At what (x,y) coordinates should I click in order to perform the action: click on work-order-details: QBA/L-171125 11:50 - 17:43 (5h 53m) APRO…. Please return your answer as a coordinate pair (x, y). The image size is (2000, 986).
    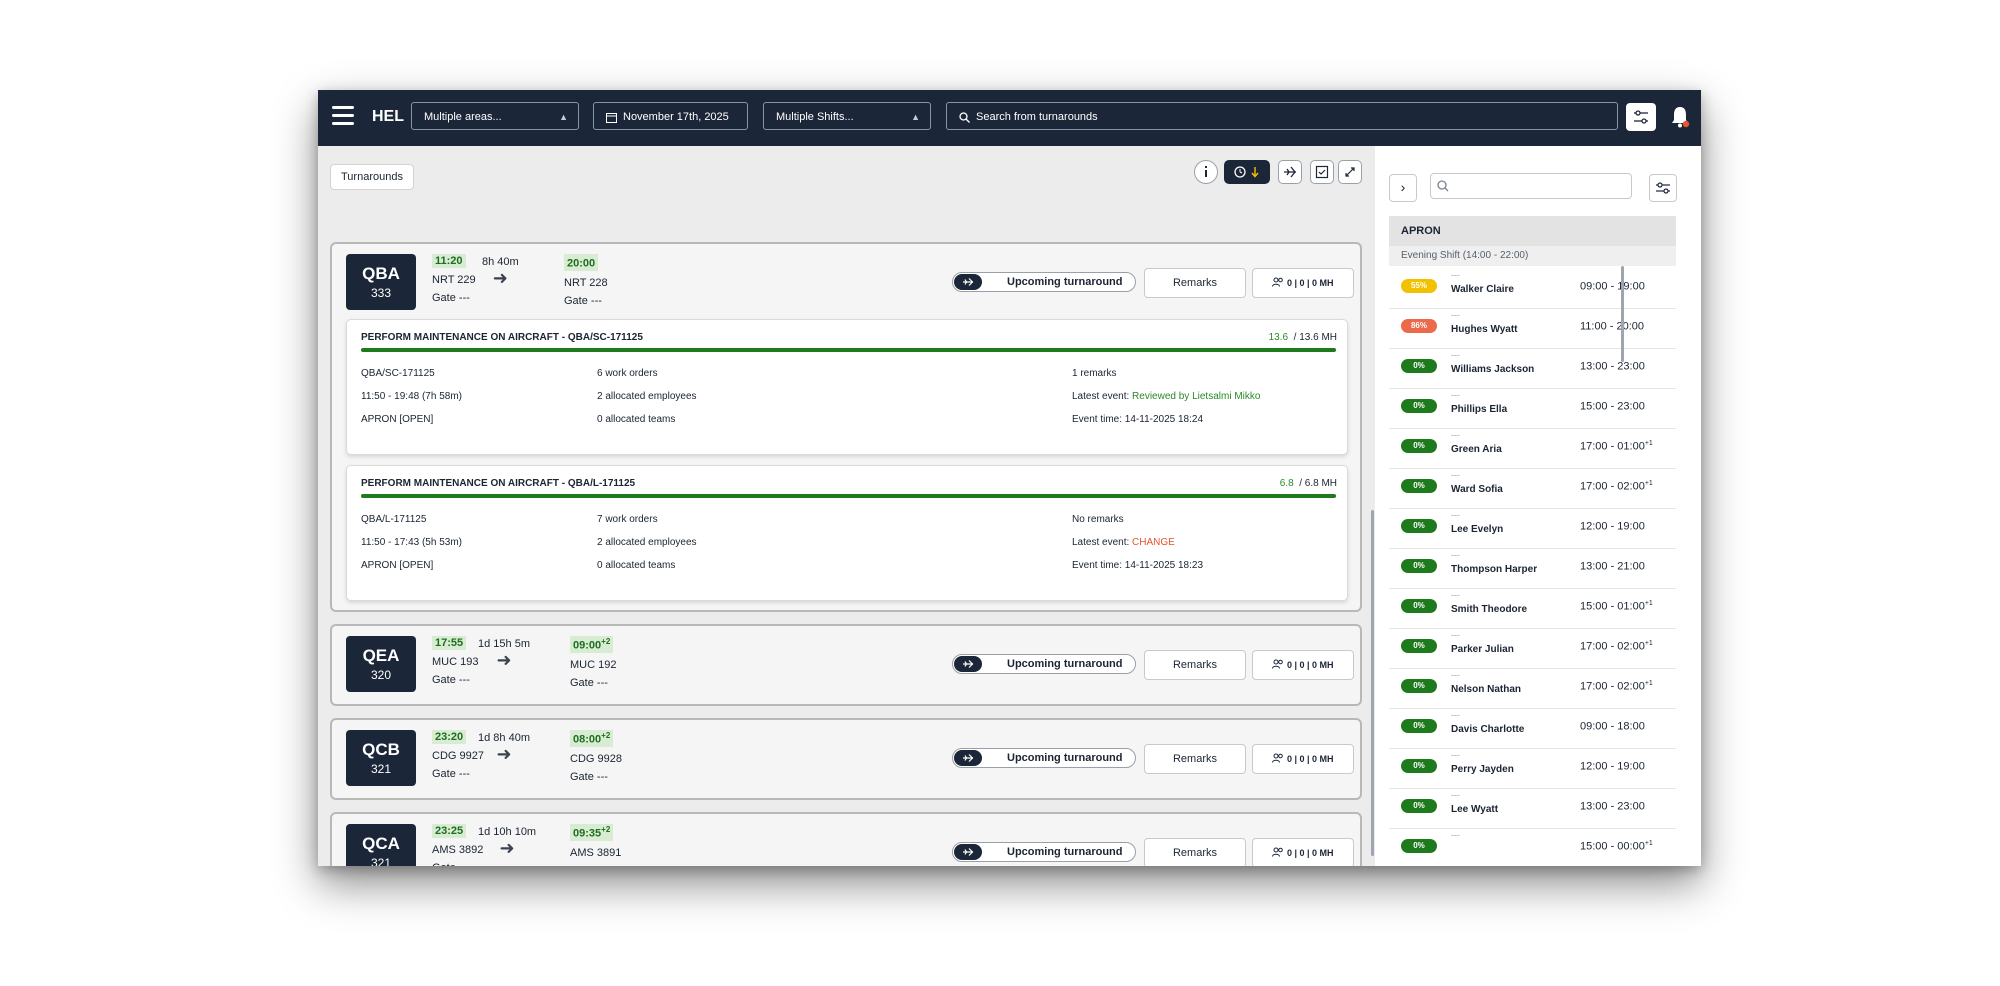
    Looking at the image, I should click on (411, 548).